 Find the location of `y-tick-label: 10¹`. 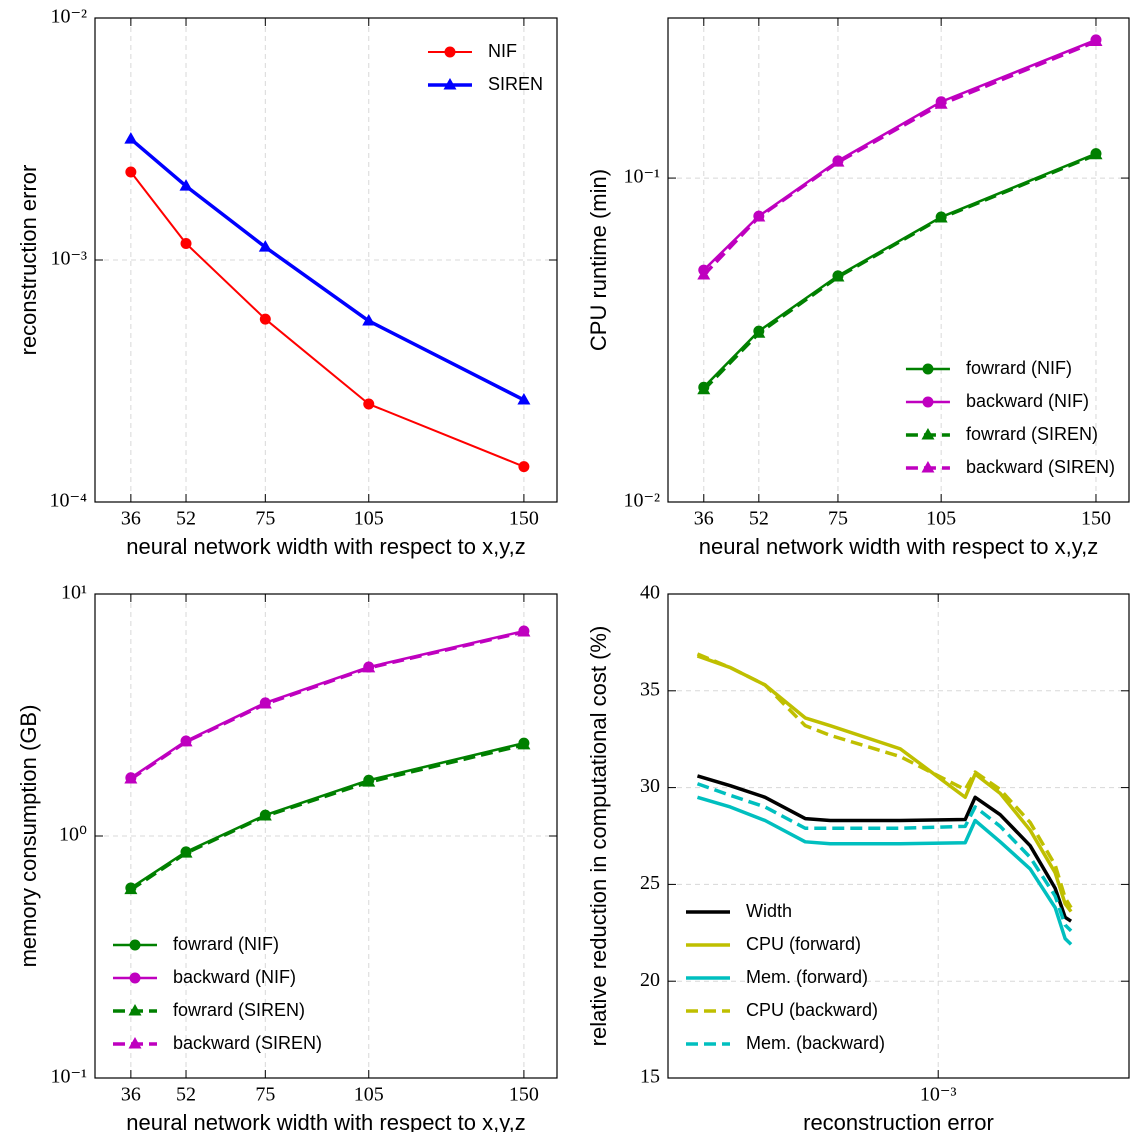

y-tick-label: 10¹ is located at coordinates (74, 593).